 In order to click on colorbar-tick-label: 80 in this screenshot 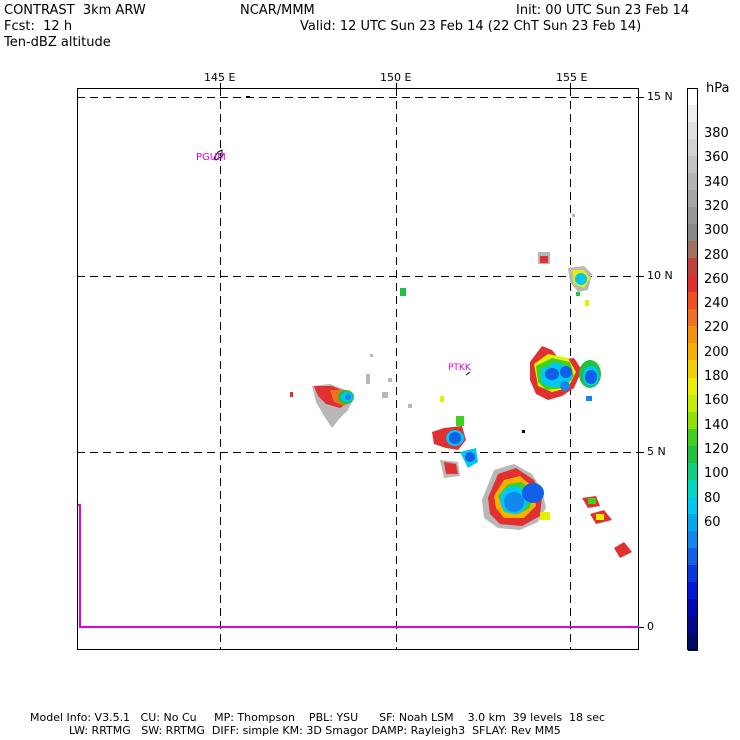, I will do `click(712, 498)`.